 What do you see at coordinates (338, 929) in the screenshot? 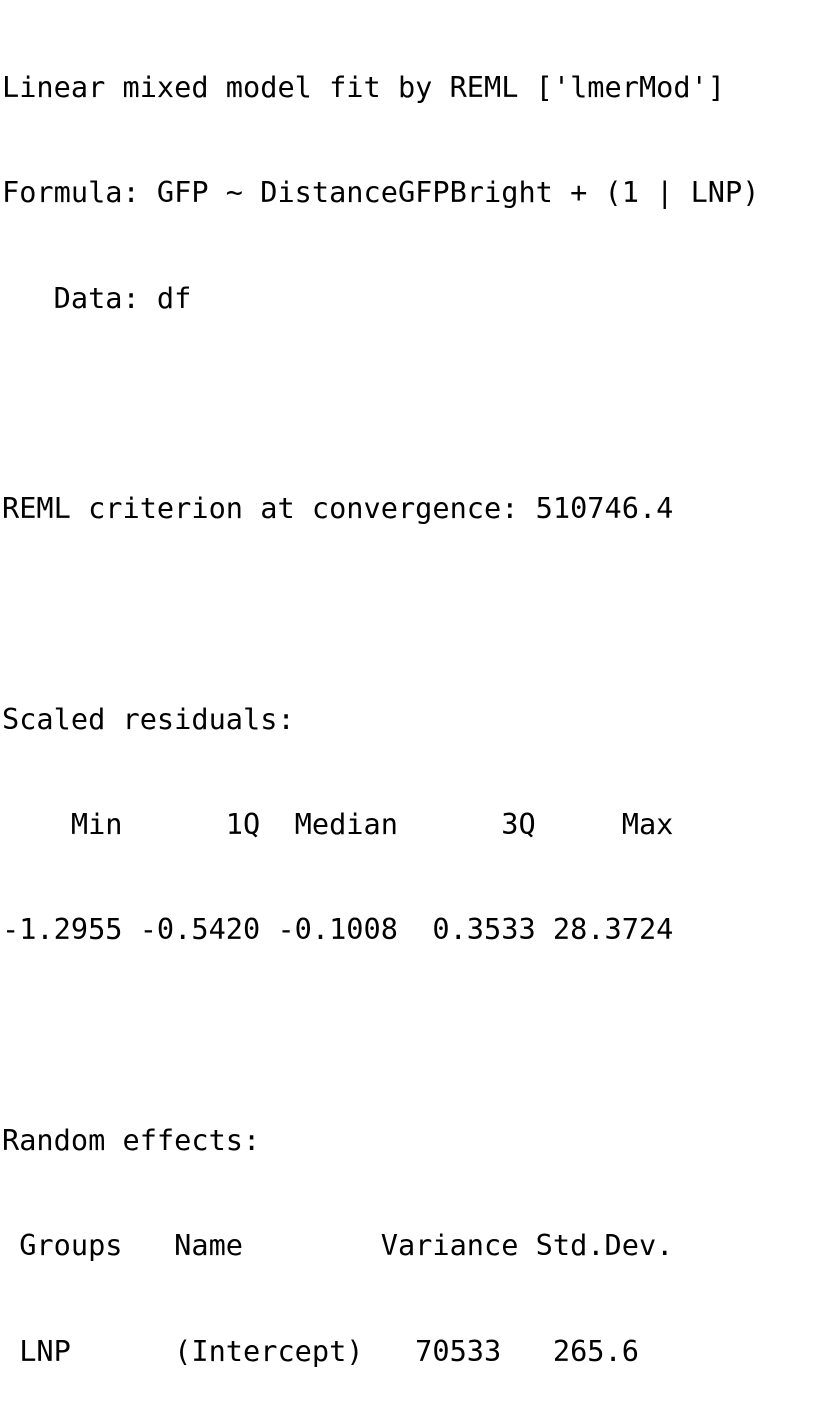
I see `scaled-residuals-values: -1.2955 -0.5420 -0.1008 0.3533 28.3724` at bounding box center [338, 929].